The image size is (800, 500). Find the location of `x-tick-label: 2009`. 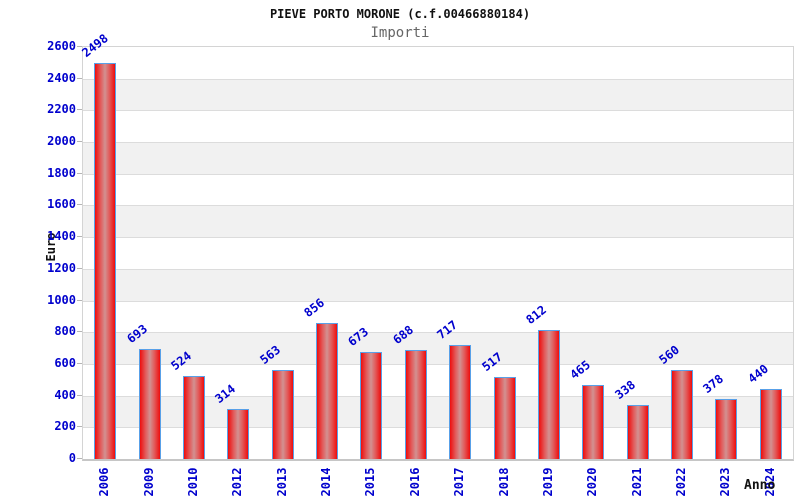

x-tick-label: 2009 is located at coordinates (148, 482).